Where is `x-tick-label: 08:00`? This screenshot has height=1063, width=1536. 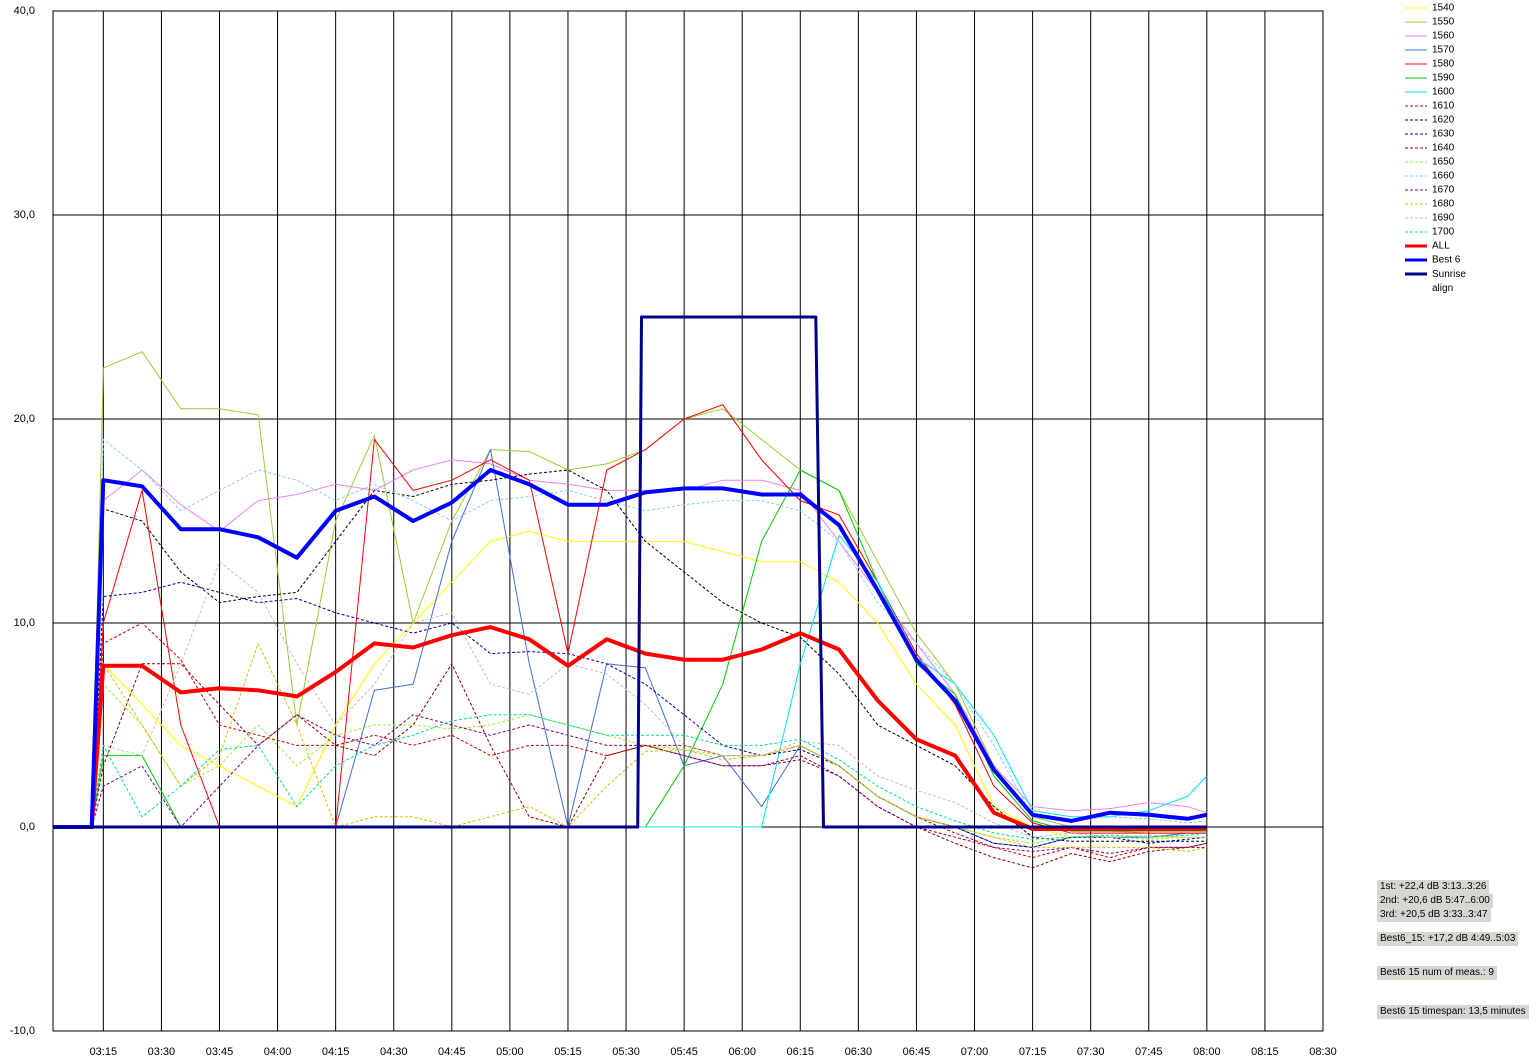 x-tick-label: 08:00 is located at coordinates (1207, 1052).